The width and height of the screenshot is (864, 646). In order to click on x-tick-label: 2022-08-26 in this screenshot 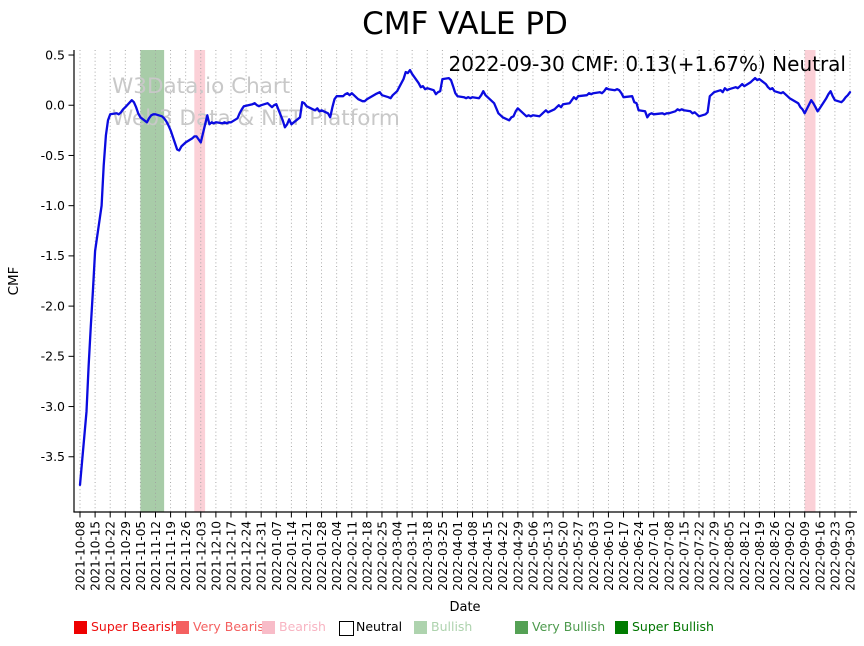, I will do `click(775, 556)`.